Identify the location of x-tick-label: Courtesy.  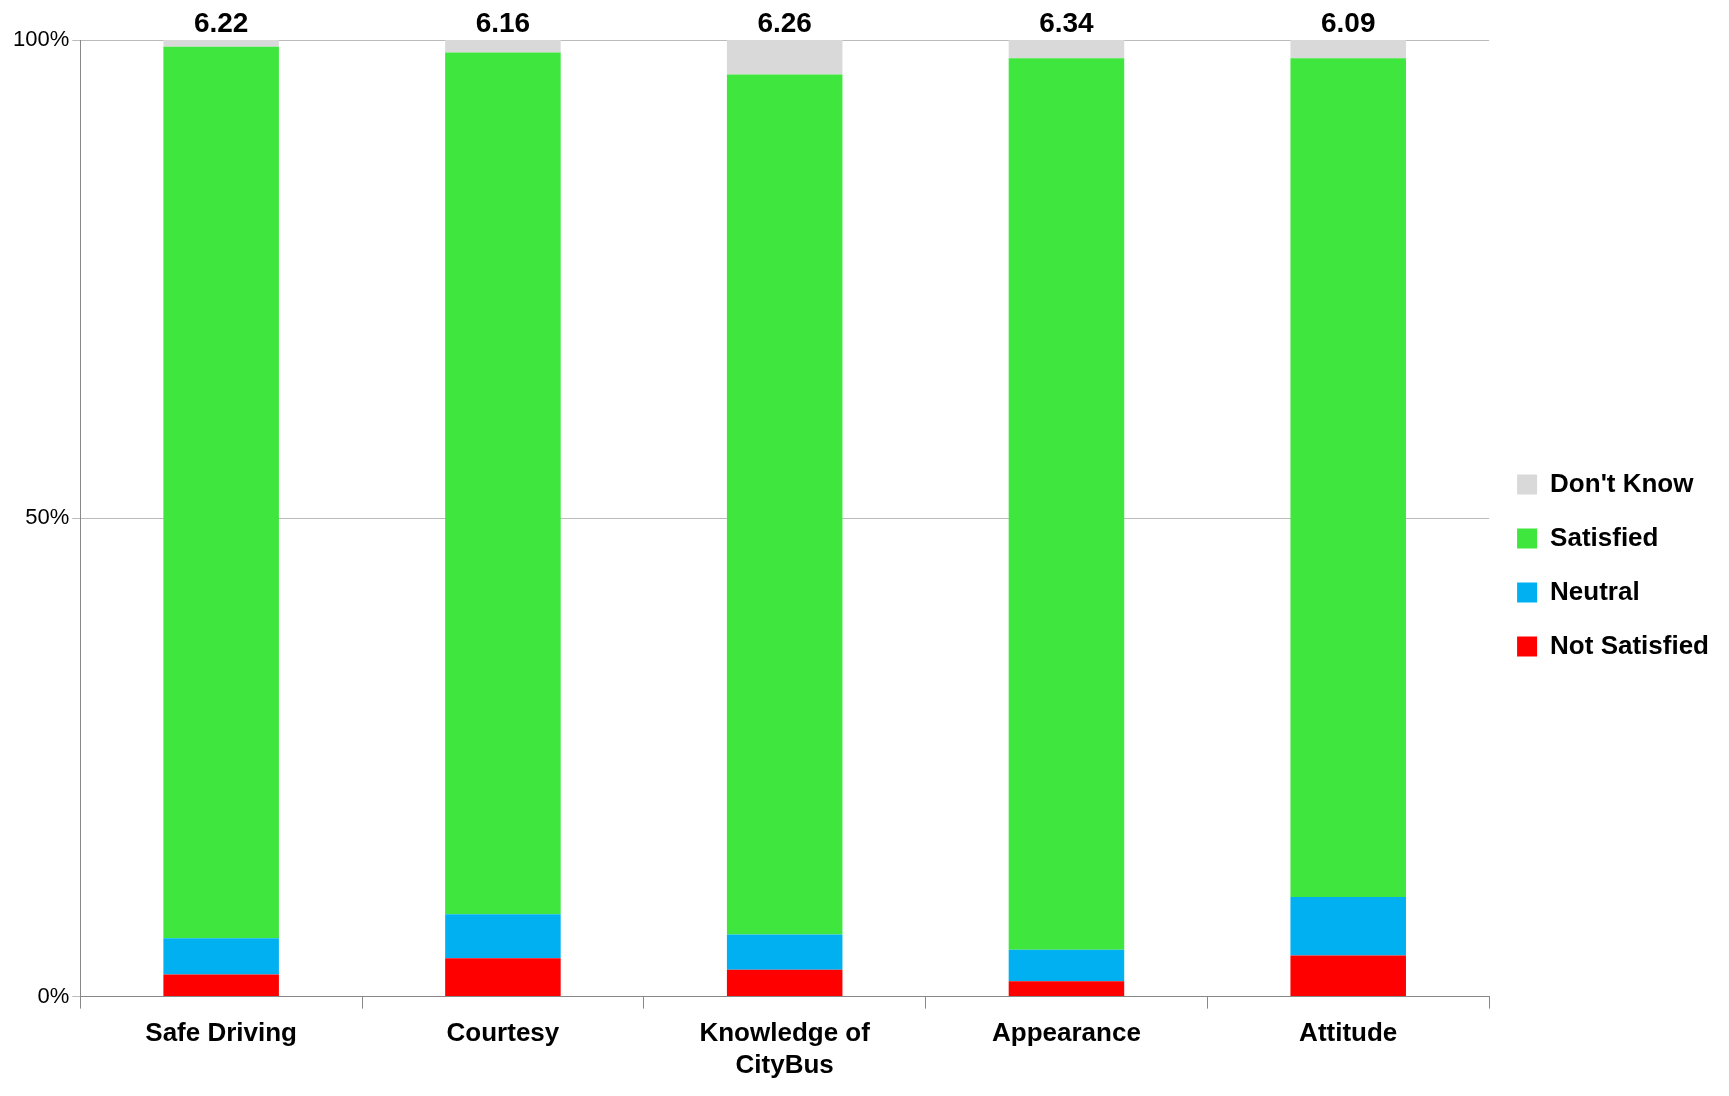
(503, 1032).